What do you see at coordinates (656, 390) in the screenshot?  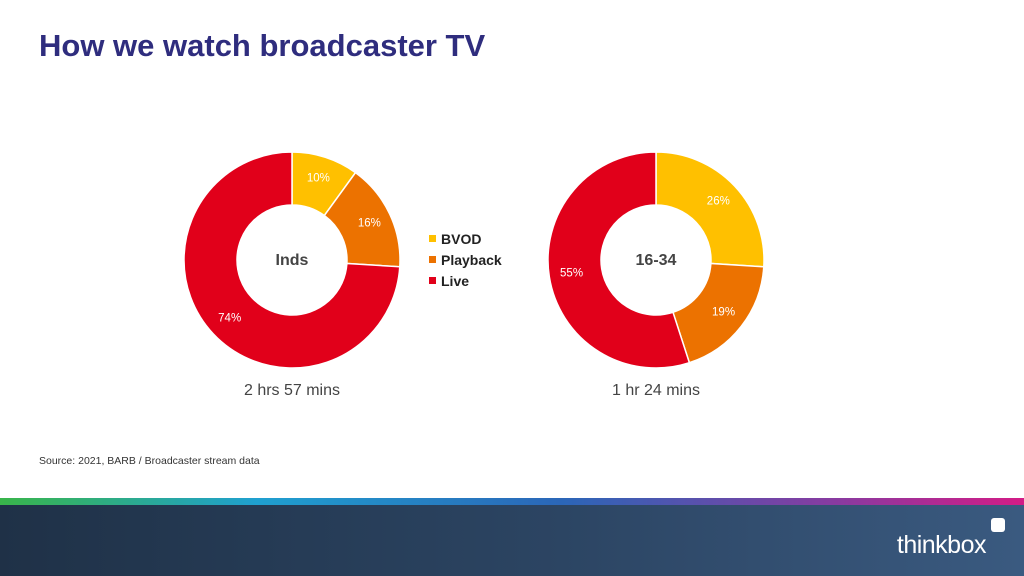 I see `caption-16-34: 1 hr 24 mins` at bounding box center [656, 390].